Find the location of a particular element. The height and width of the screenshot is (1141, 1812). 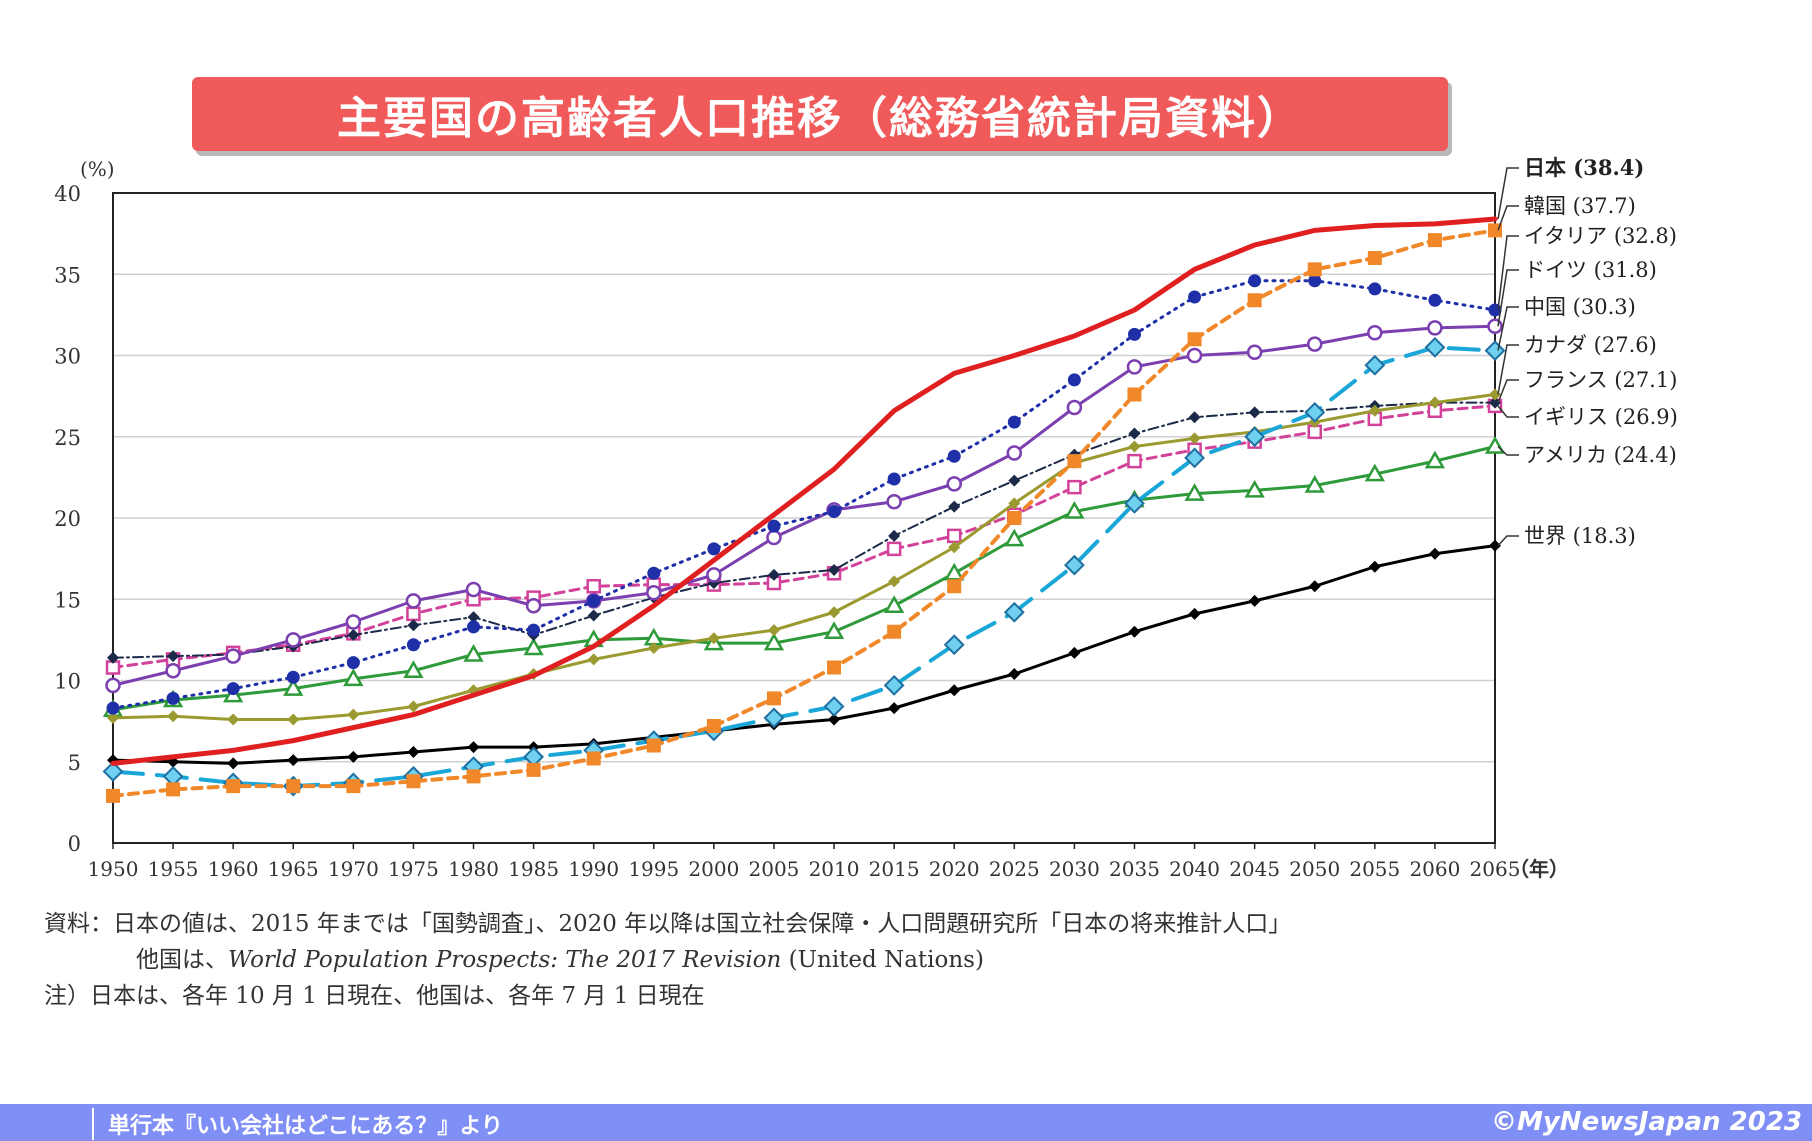

x-tick-label: 1950 is located at coordinates (113, 869).